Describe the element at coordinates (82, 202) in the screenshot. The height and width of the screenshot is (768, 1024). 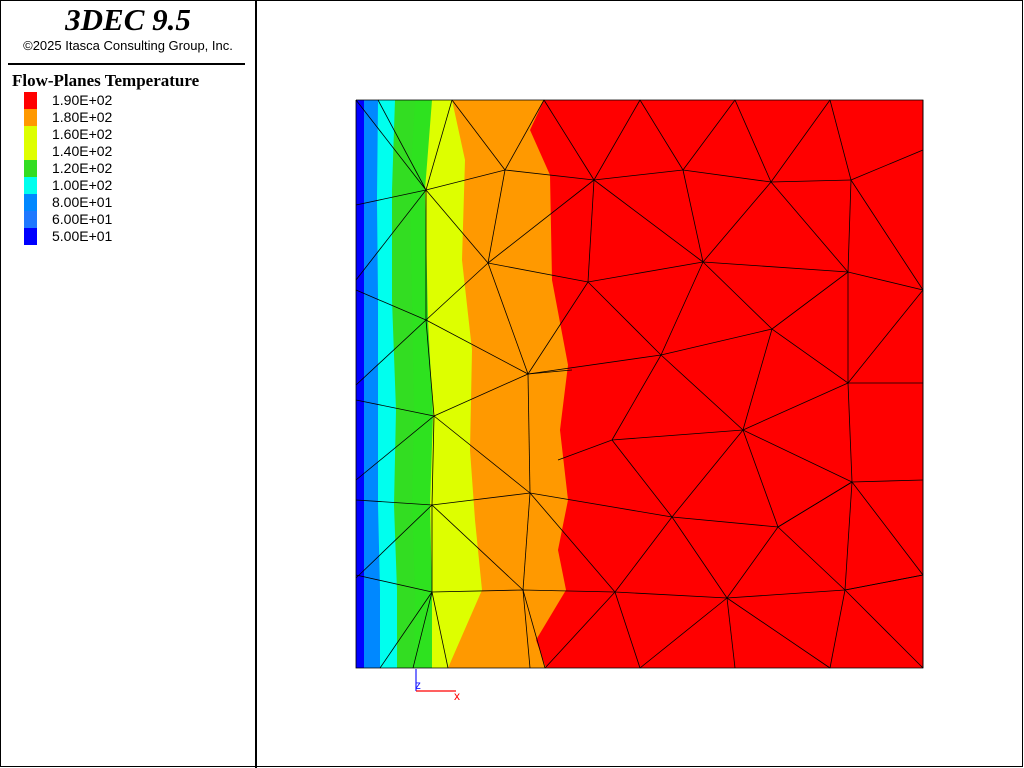
I see `legend-label: 8.00E+01` at that location.